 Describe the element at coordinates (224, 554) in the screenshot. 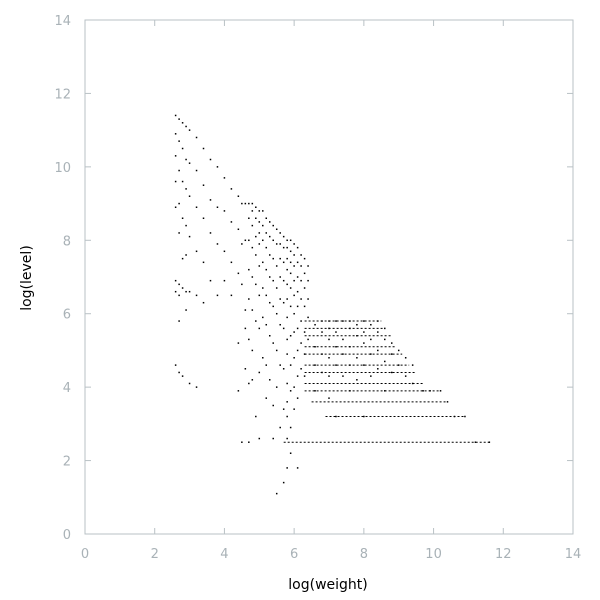

I see `x-tick-label: 4` at that location.